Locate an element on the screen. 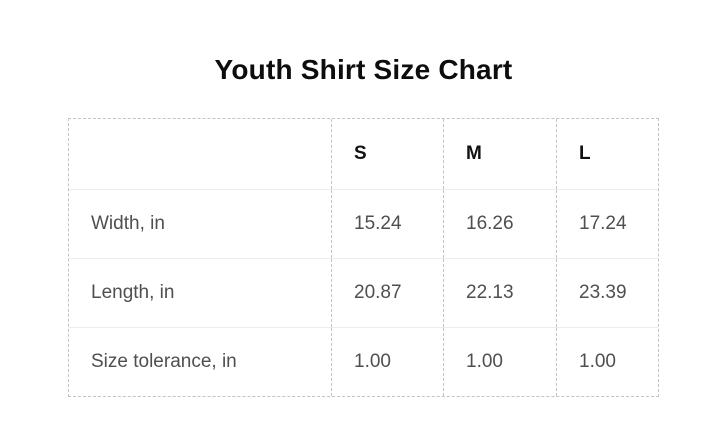  table-header-row: S M L is located at coordinates (363, 154).